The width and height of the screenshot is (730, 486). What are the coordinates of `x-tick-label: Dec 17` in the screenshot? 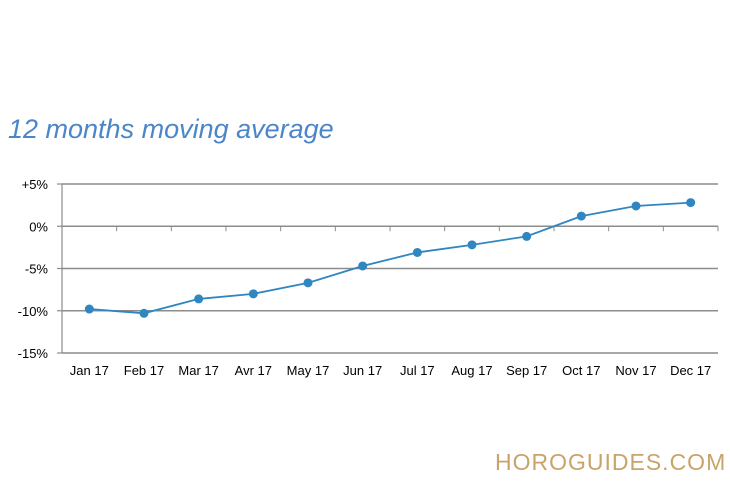 It's located at (690, 370).